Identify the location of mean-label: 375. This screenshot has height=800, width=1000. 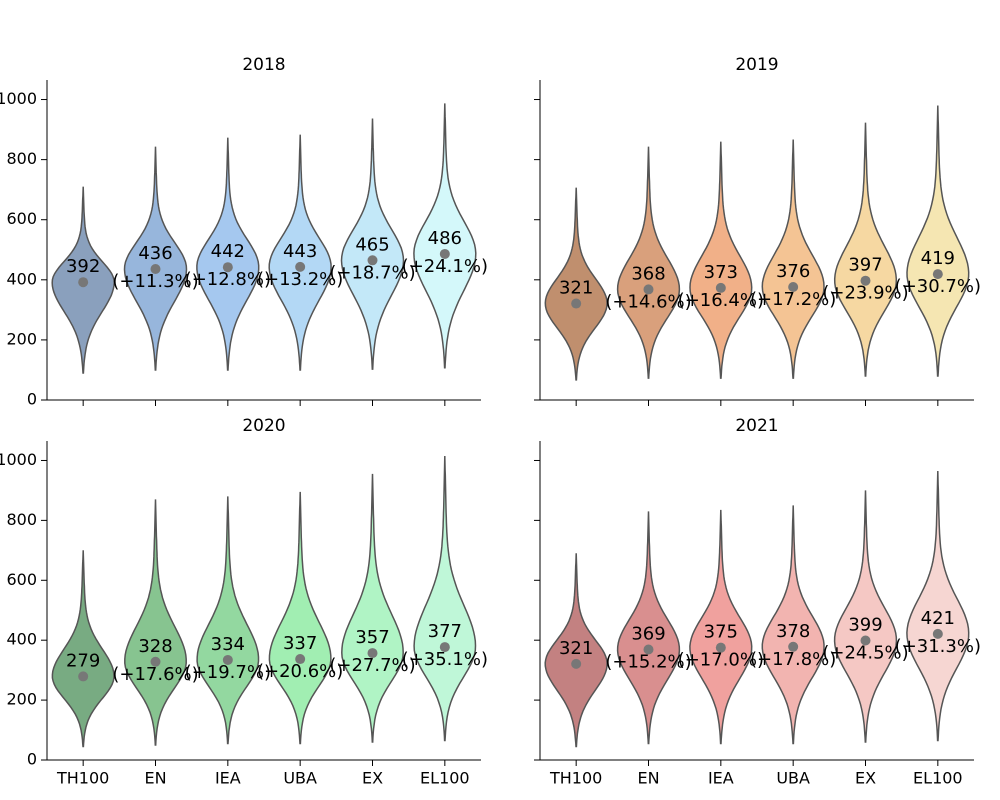
(721, 632).